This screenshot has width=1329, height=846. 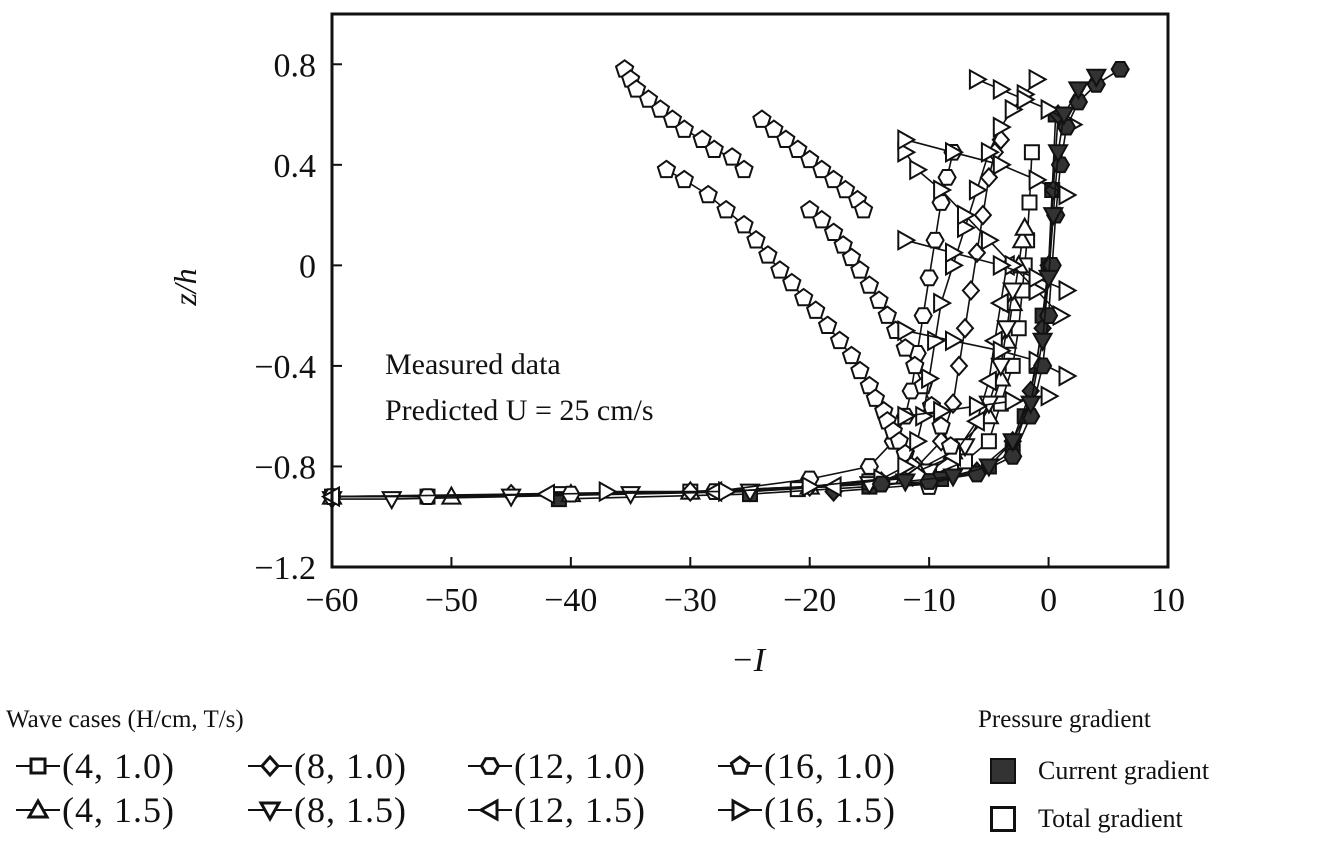 What do you see at coordinates (929, 600) in the screenshot?
I see `x-tick-label: −10` at bounding box center [929, 600].